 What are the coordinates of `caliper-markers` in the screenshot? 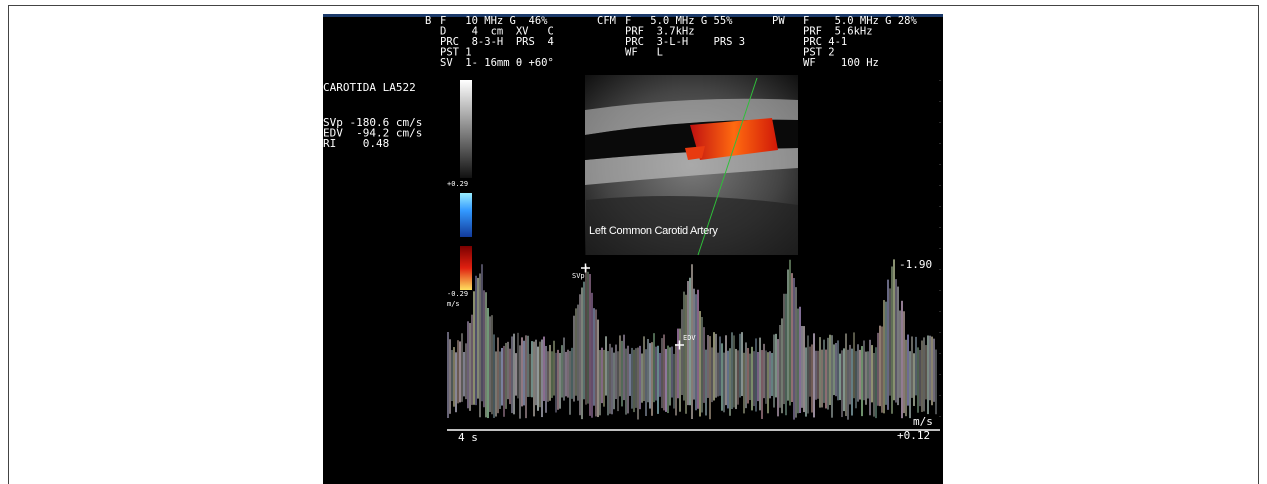 It's located at (632, 306).